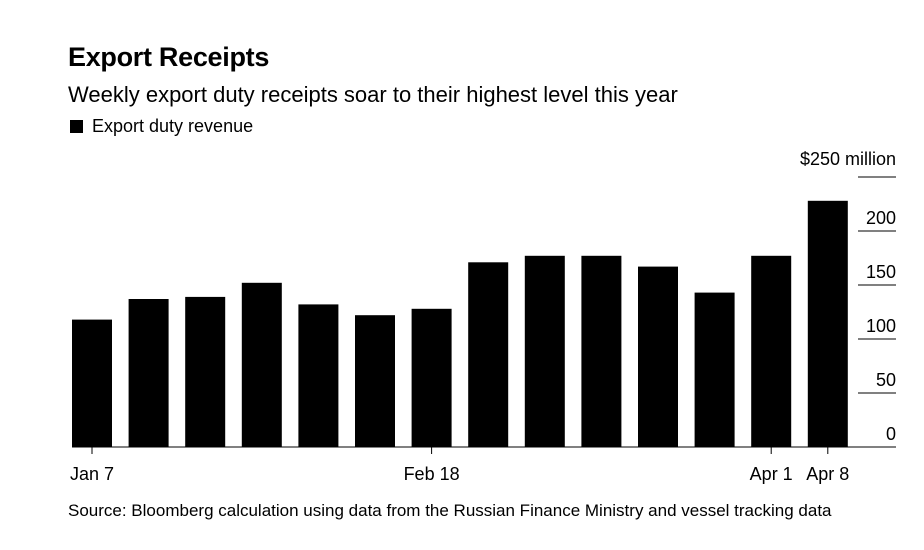 This screenshot has height=550, width=924. I want to click on y-tick-label: 150, so click(881, 272).